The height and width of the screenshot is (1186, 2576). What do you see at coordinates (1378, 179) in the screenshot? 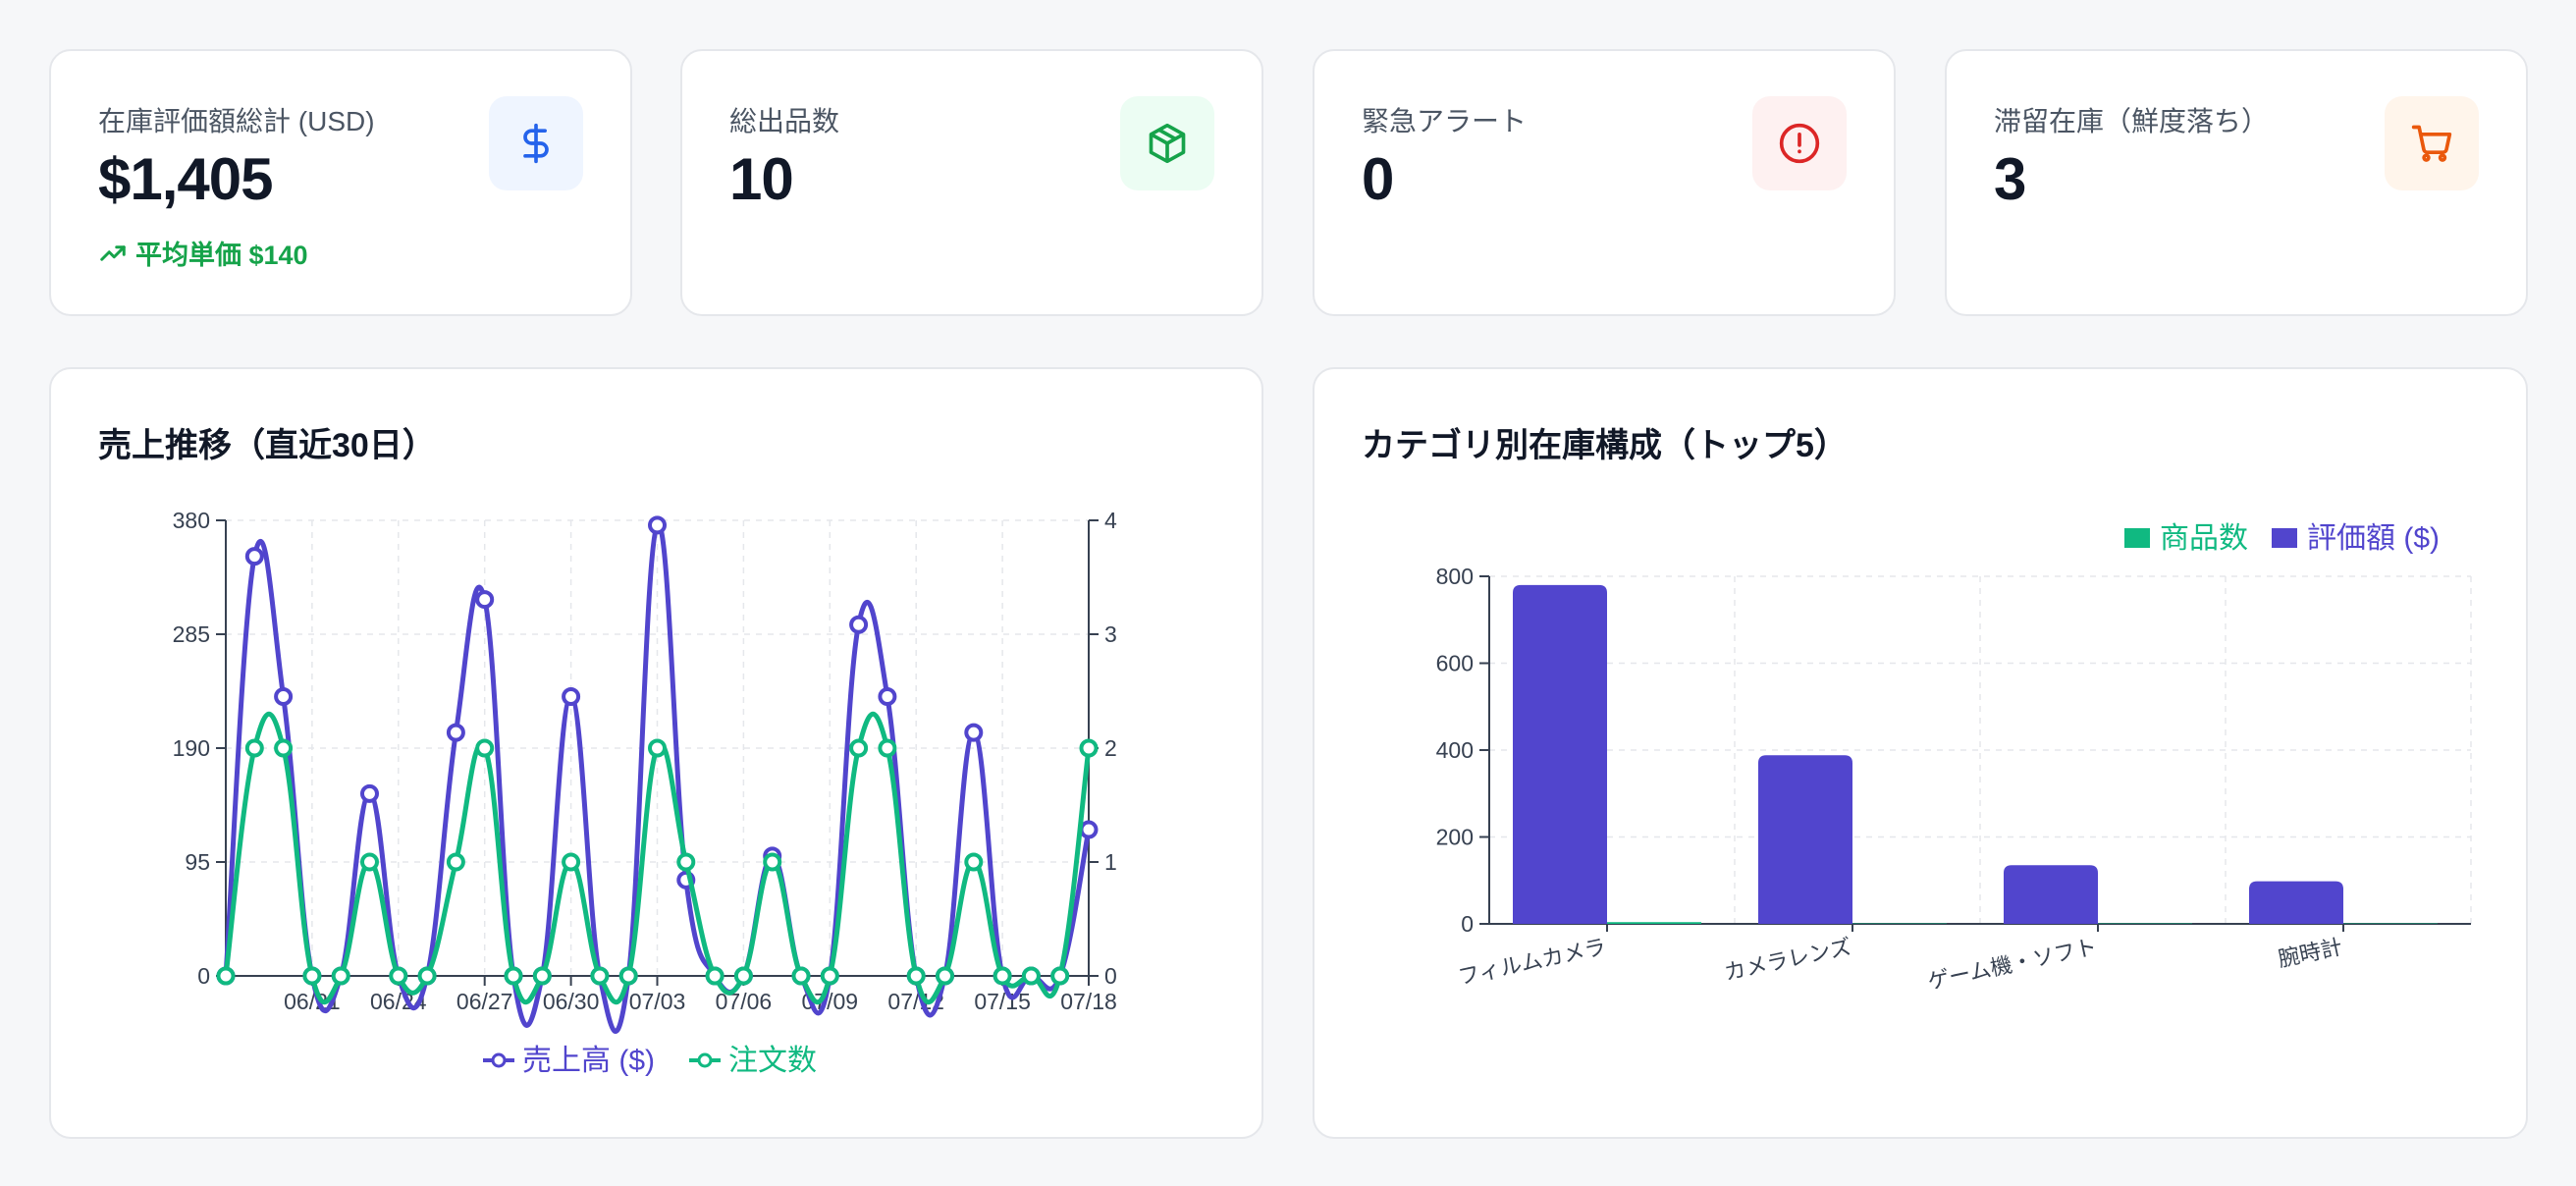
I see `stat-value: 0` at bounding box center [1378, 179].